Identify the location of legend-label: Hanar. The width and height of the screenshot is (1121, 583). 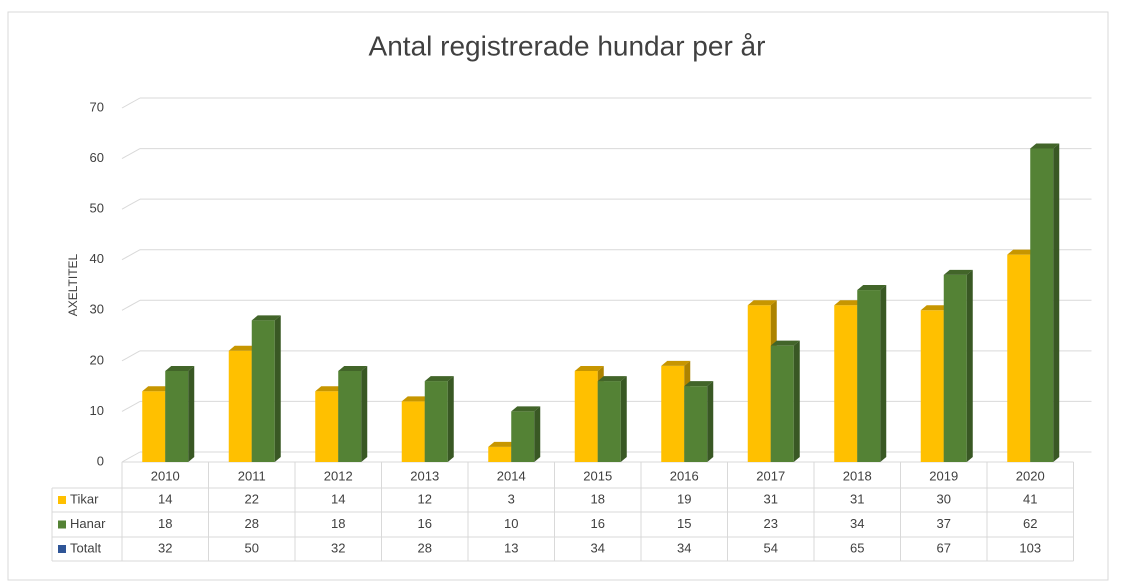
(88, 523).